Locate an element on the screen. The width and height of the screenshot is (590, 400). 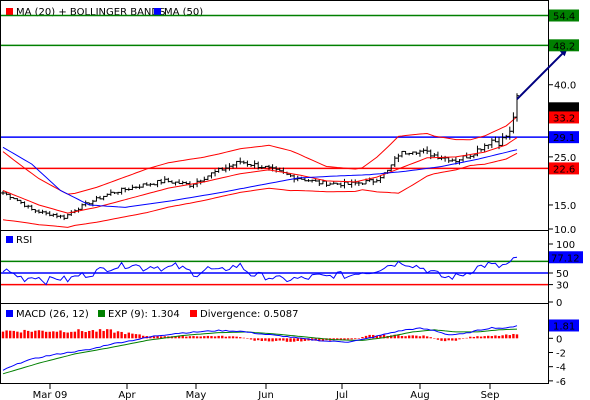
x-label-5: Aug is located at coordinates (420, 395).